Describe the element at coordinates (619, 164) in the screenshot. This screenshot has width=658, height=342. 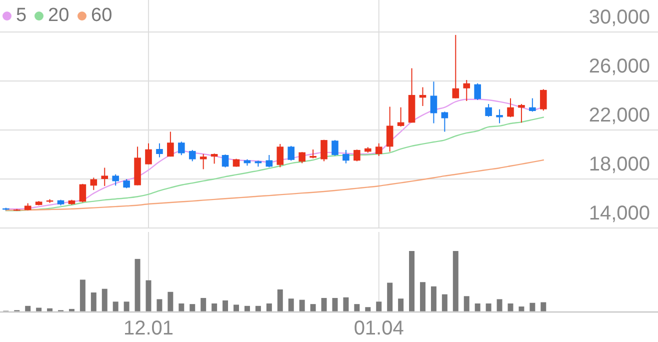
I see `y-tick-label: 18,000` at that location.